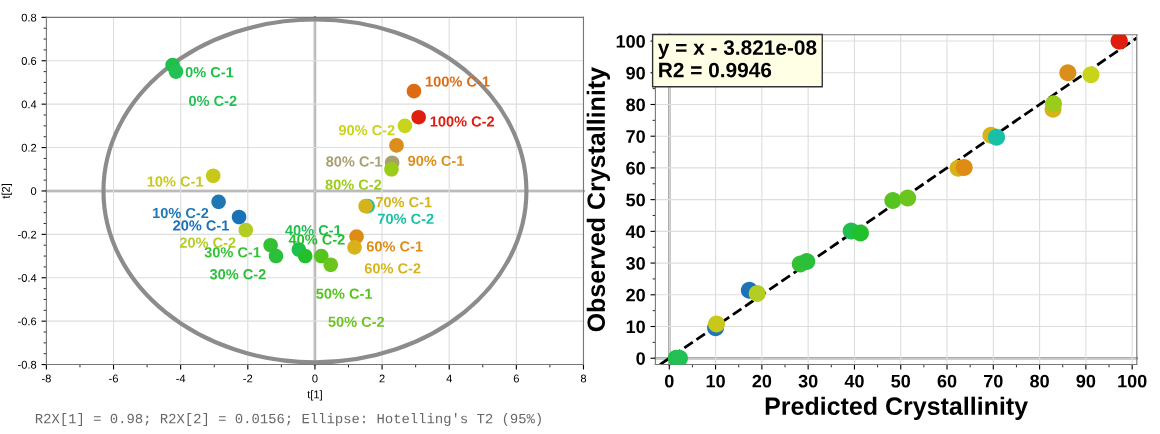  Describe the element at coordinates (316, 239) in the screenshot. I see `series-label: 40% C-2` at that location.